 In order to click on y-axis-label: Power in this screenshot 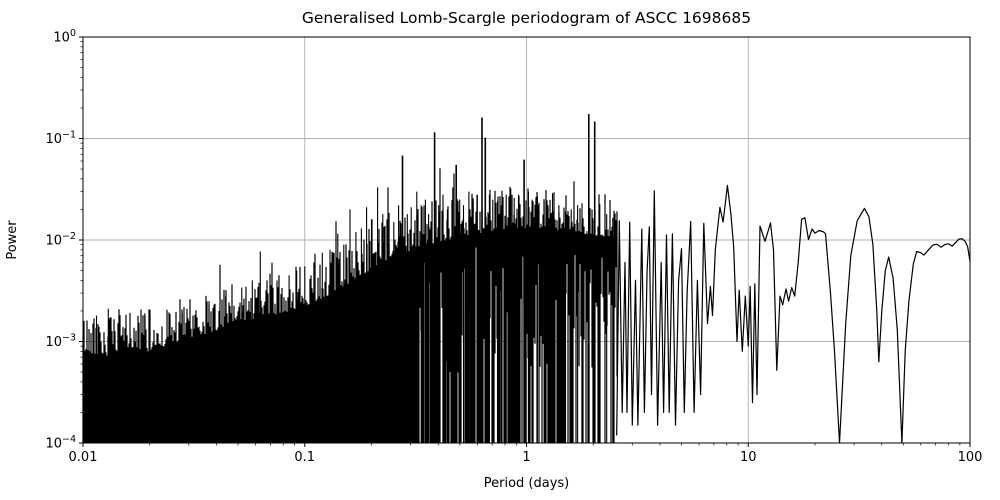, I will do `click(12, 240)`.